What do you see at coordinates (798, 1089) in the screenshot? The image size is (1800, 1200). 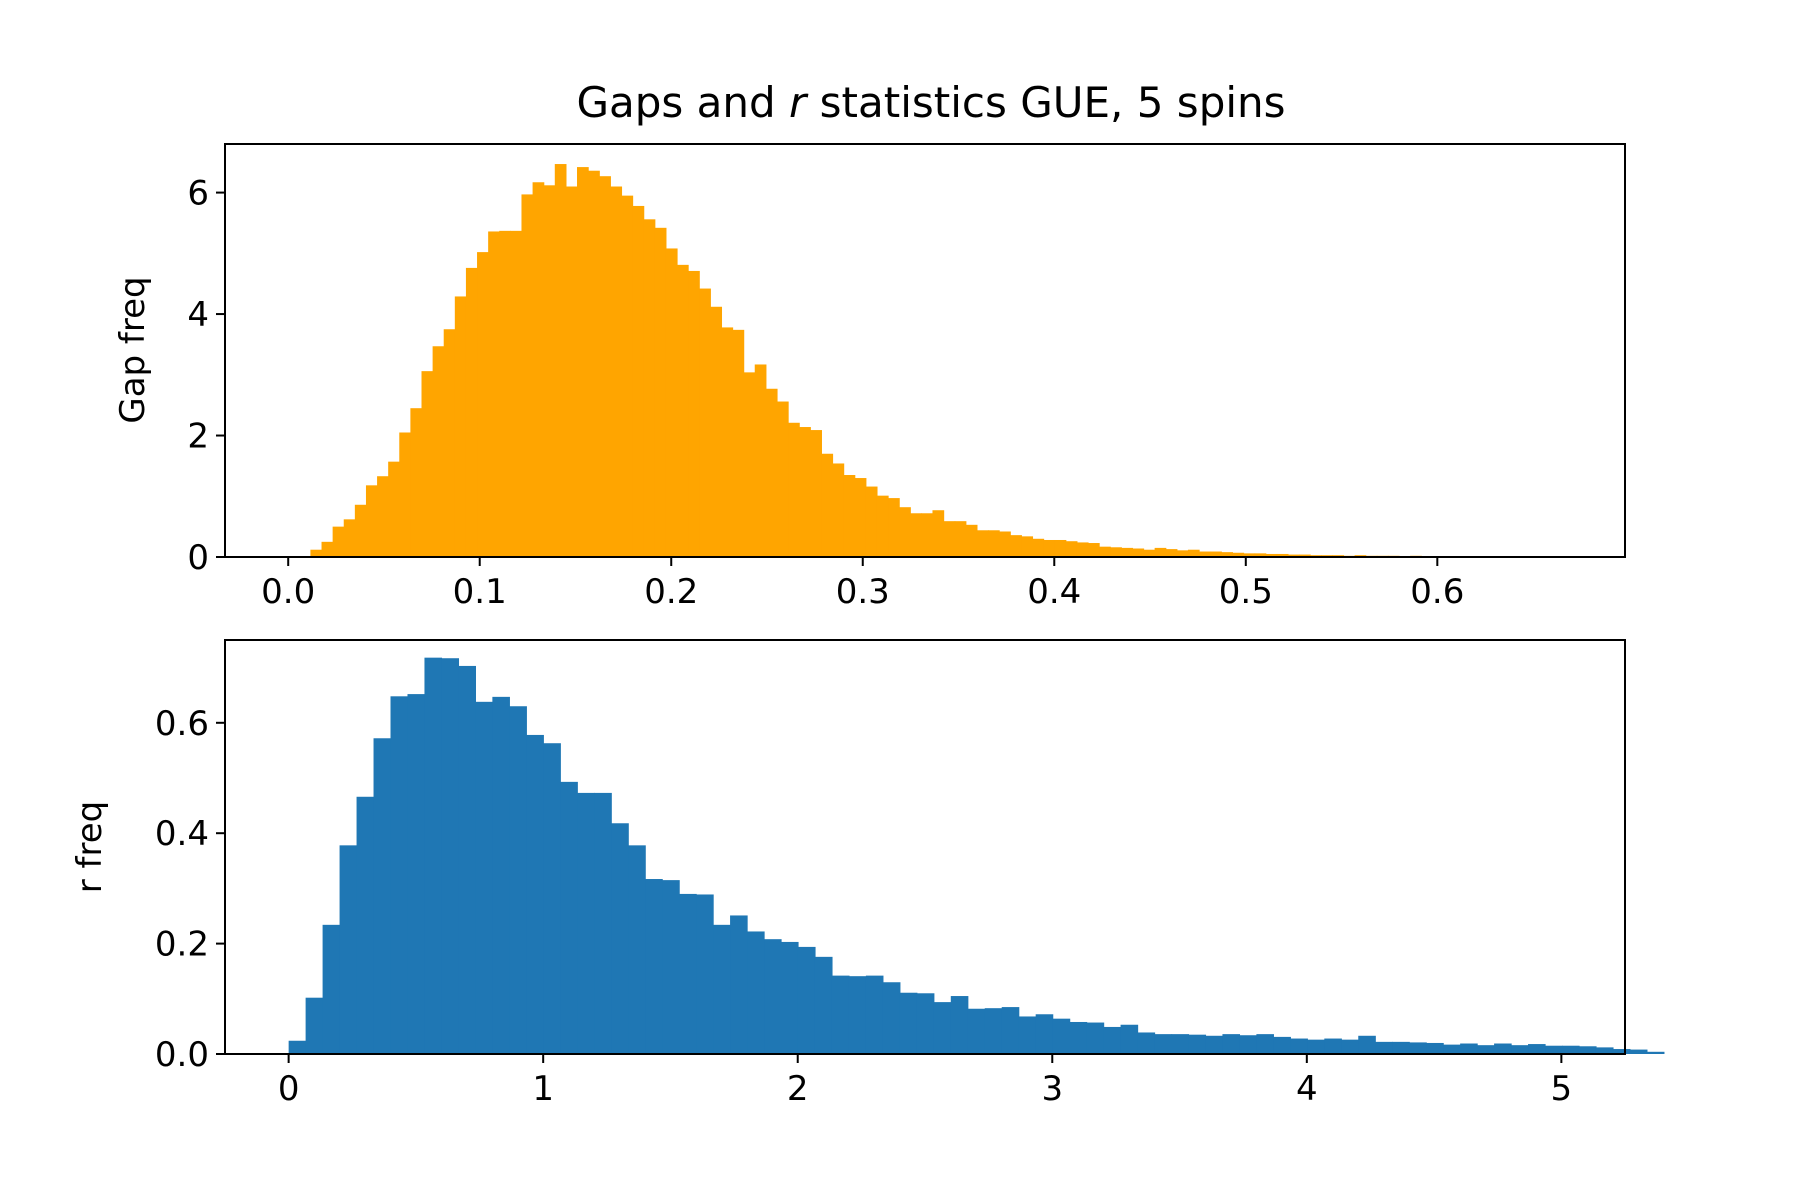 I see `r-x-tick-label: 2` at bounding box center [798, 1089].